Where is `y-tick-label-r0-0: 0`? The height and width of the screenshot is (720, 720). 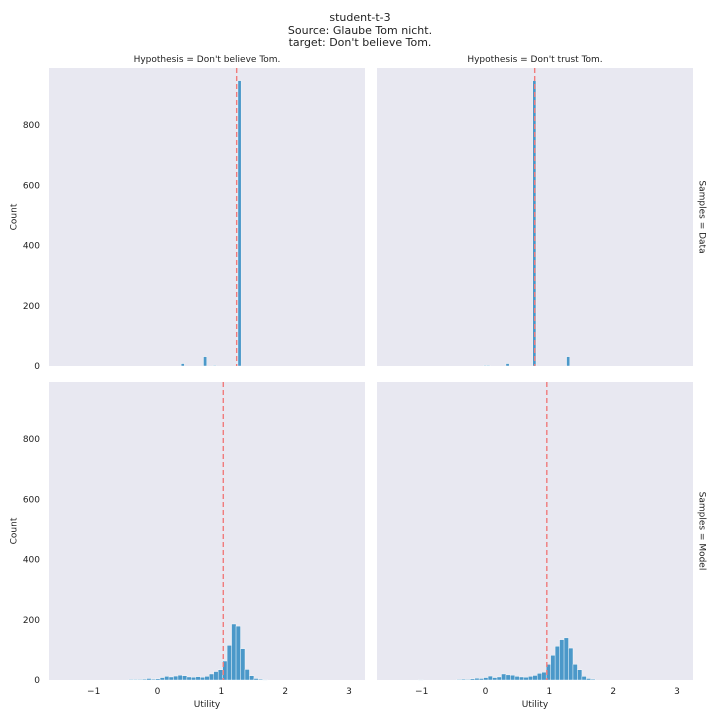
y-tick-label-r0-0: 0 is located at coordinates (37, 367).